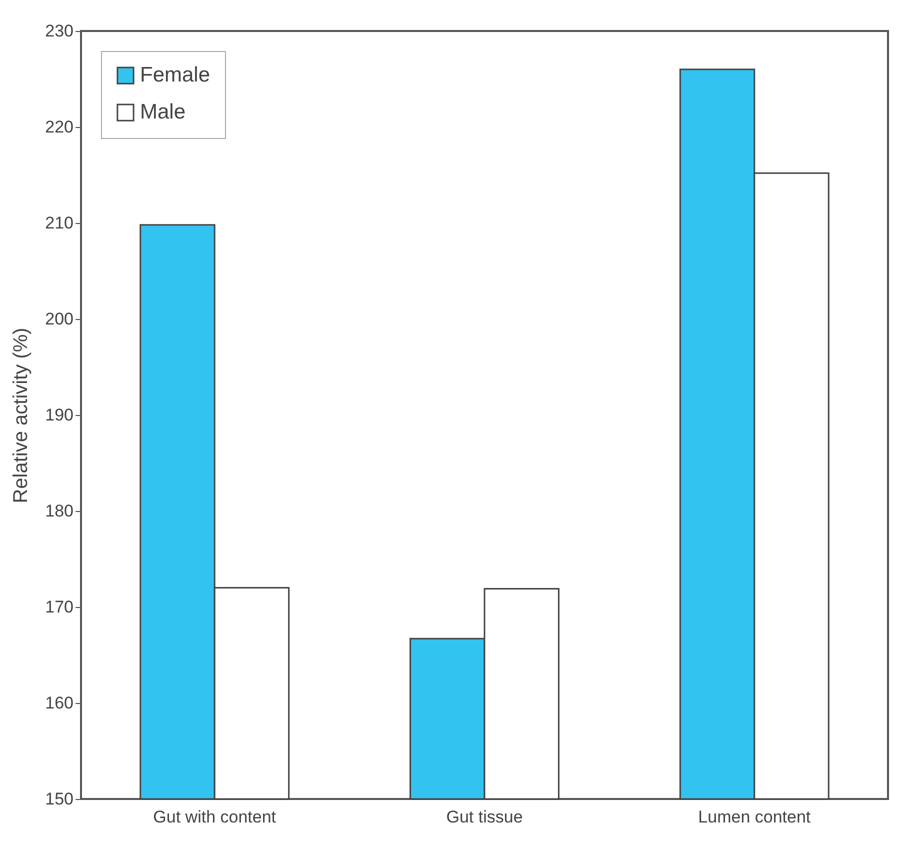  I want to click on x-tick-label: Gut tissue, so click(484, 817).